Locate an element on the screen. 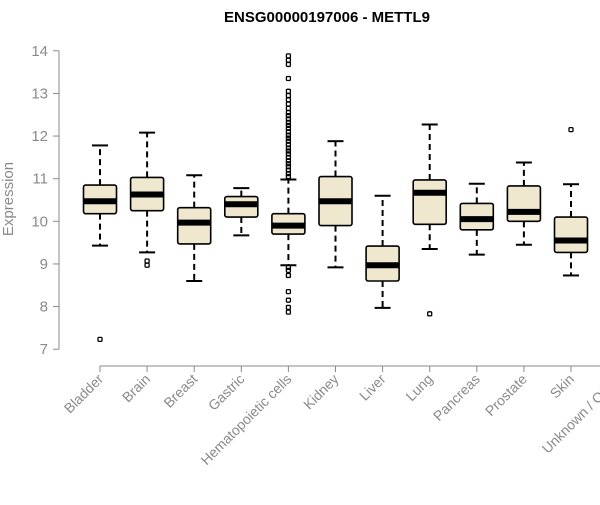 The image size is (600, 505). x-tick-label: Liver is located at coordinates (372, 387).